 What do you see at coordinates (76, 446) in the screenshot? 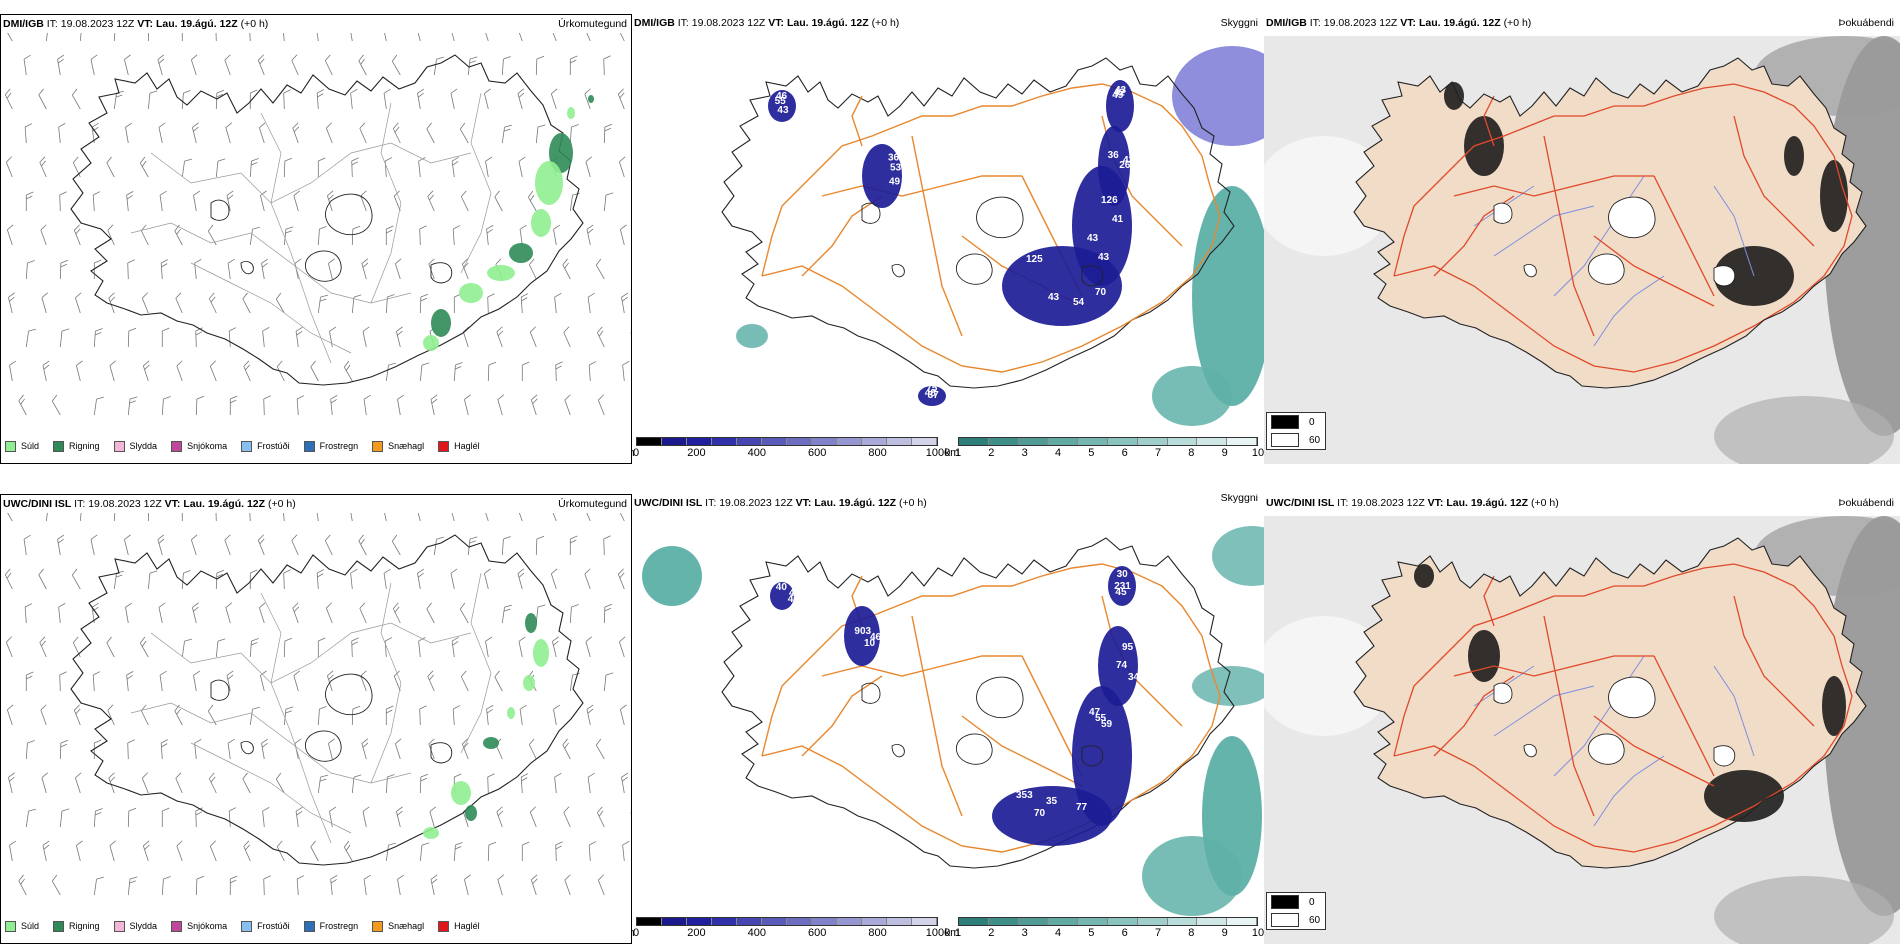
I see `legend-item: Rigning` at bounding box center [76, 446].